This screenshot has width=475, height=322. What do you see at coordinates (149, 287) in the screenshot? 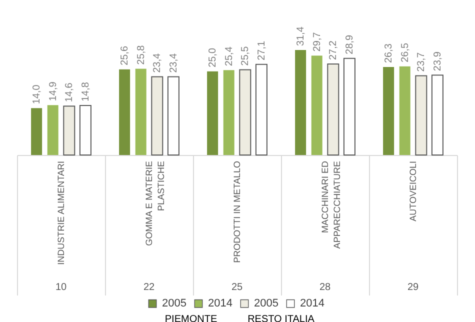
I see `text: 22` at bounding box center [149, 287].